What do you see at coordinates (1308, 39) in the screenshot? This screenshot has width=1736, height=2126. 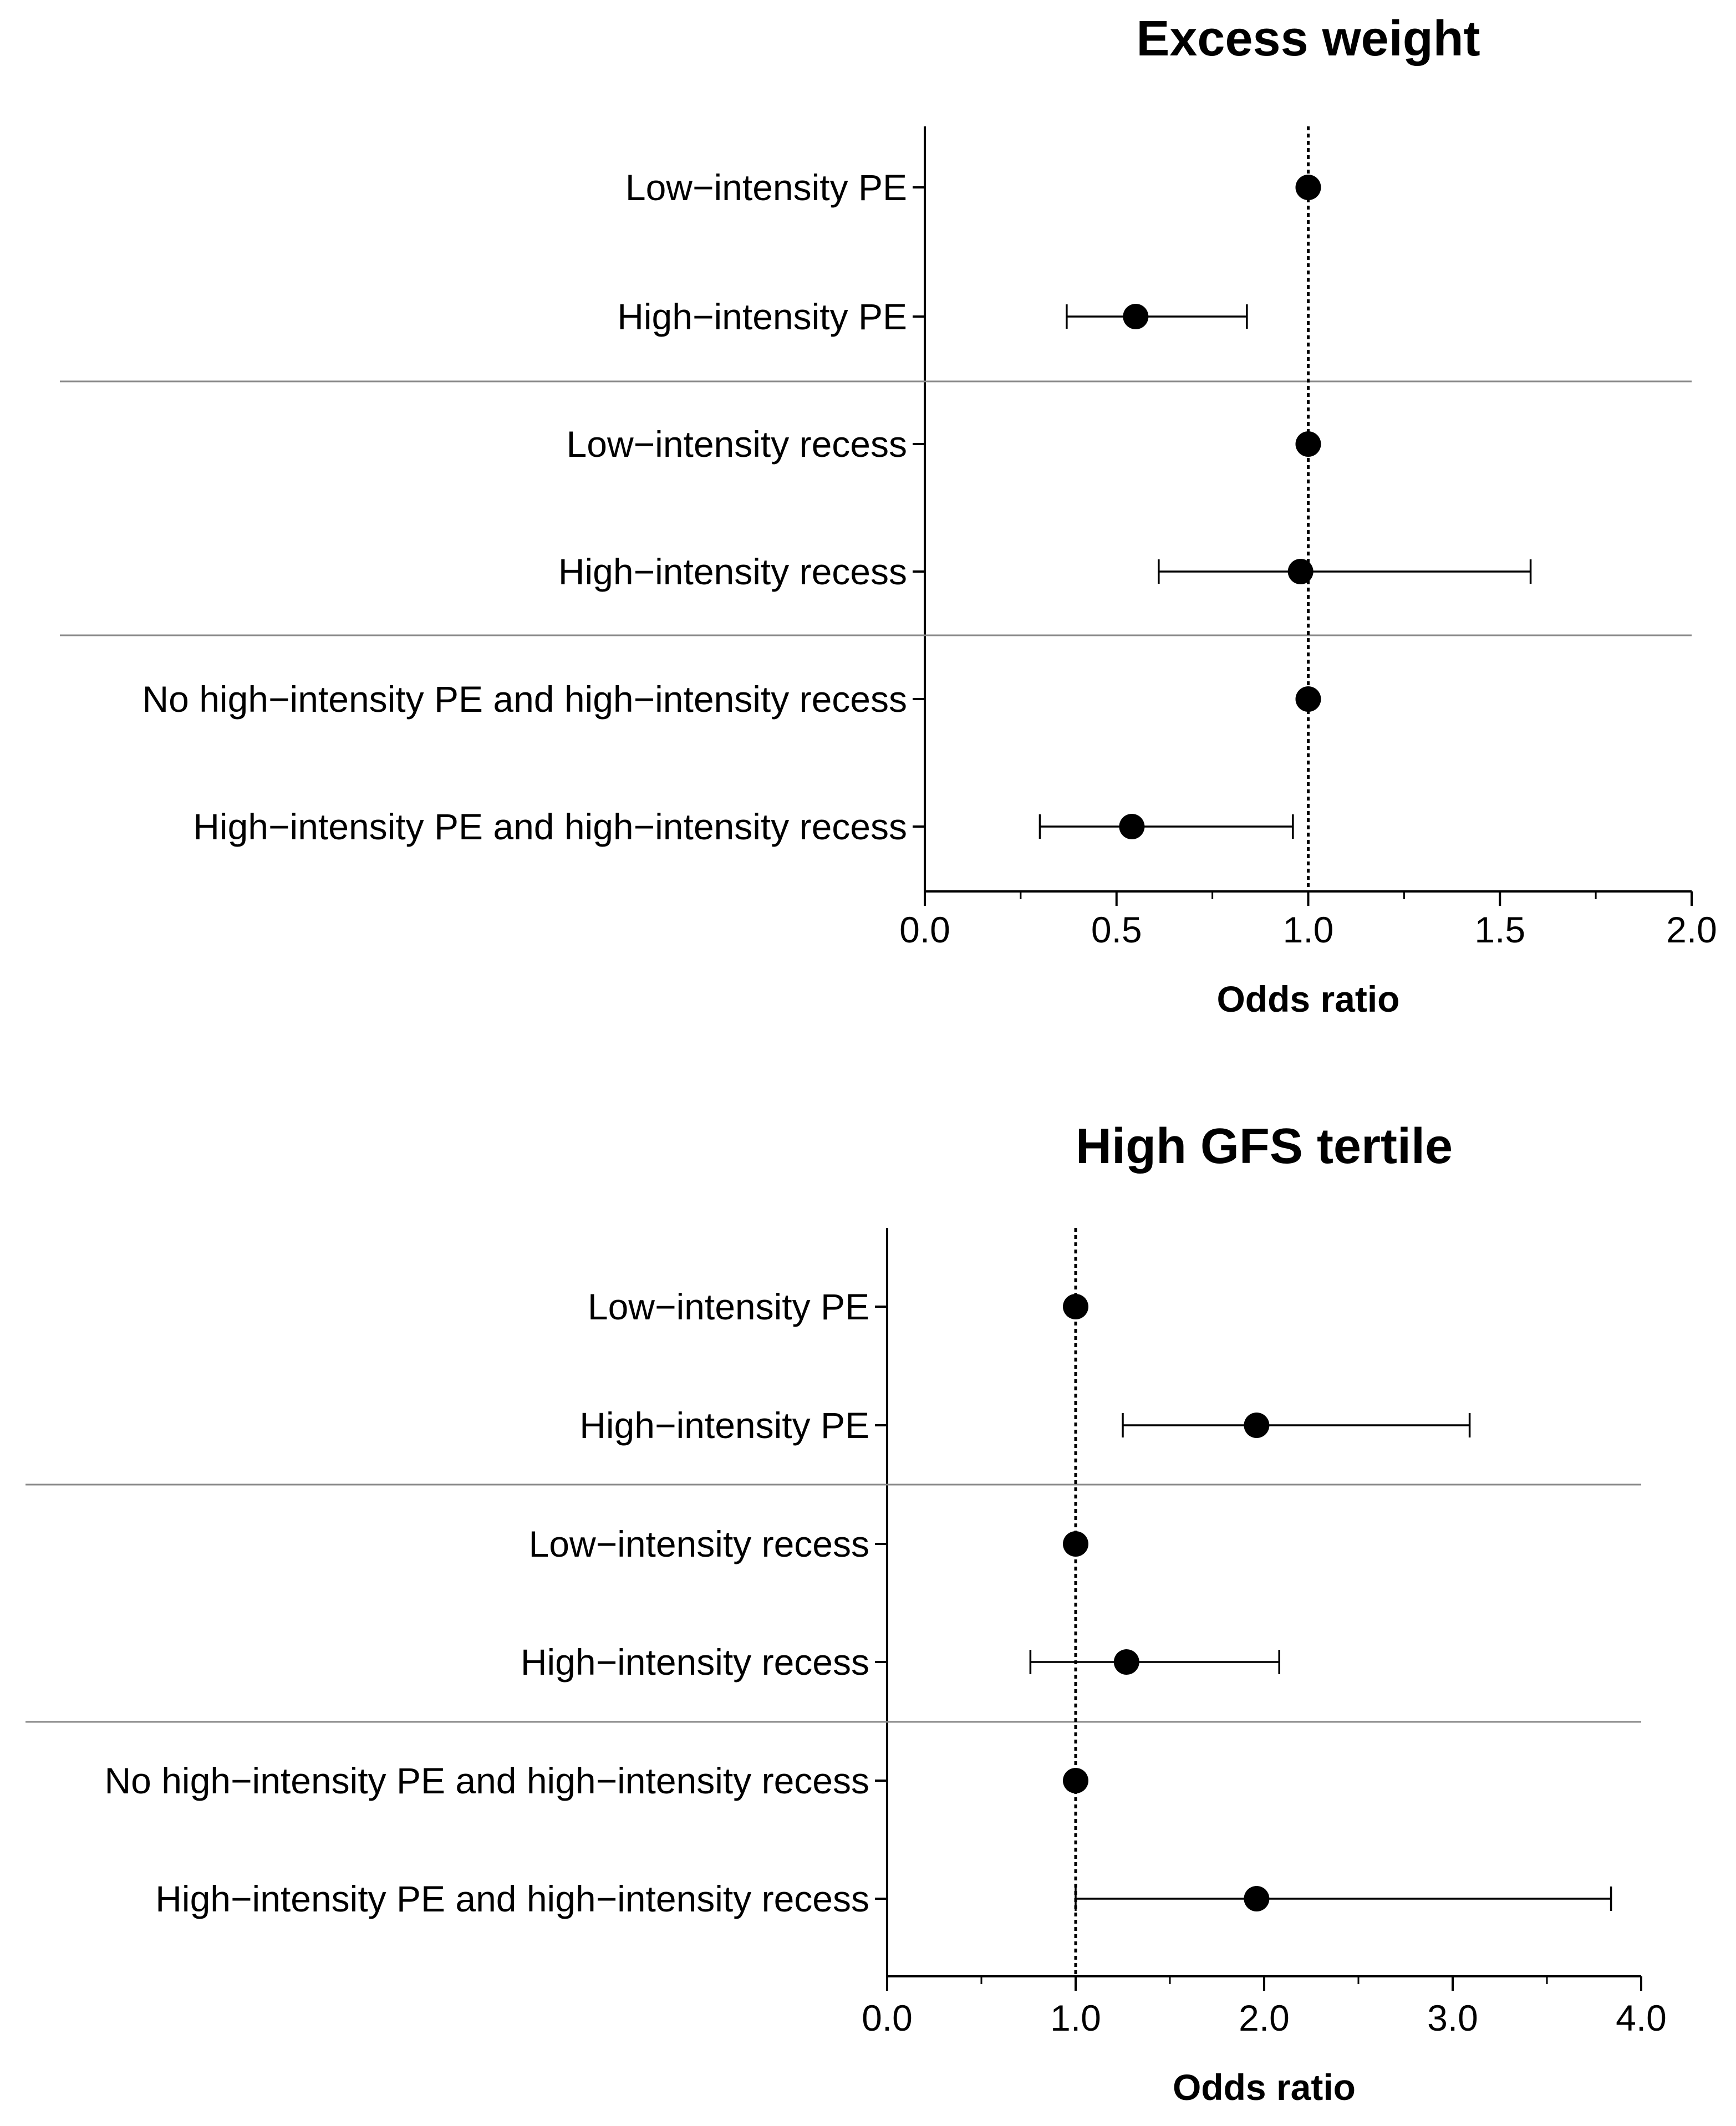 I see `panel-title: Excess weight` at bounding box center [1308, 39].